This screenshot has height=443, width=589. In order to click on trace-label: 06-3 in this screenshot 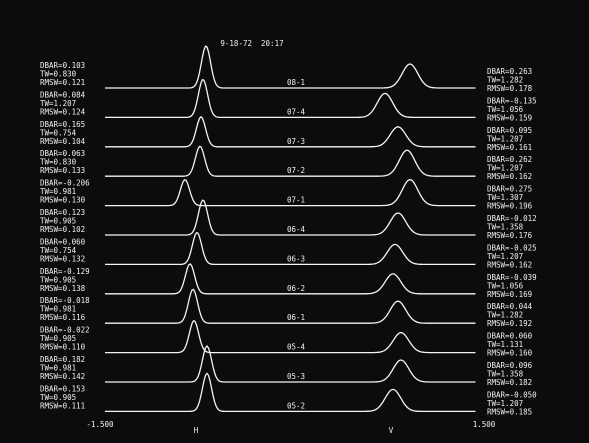, I will do `click(296, 258)`.